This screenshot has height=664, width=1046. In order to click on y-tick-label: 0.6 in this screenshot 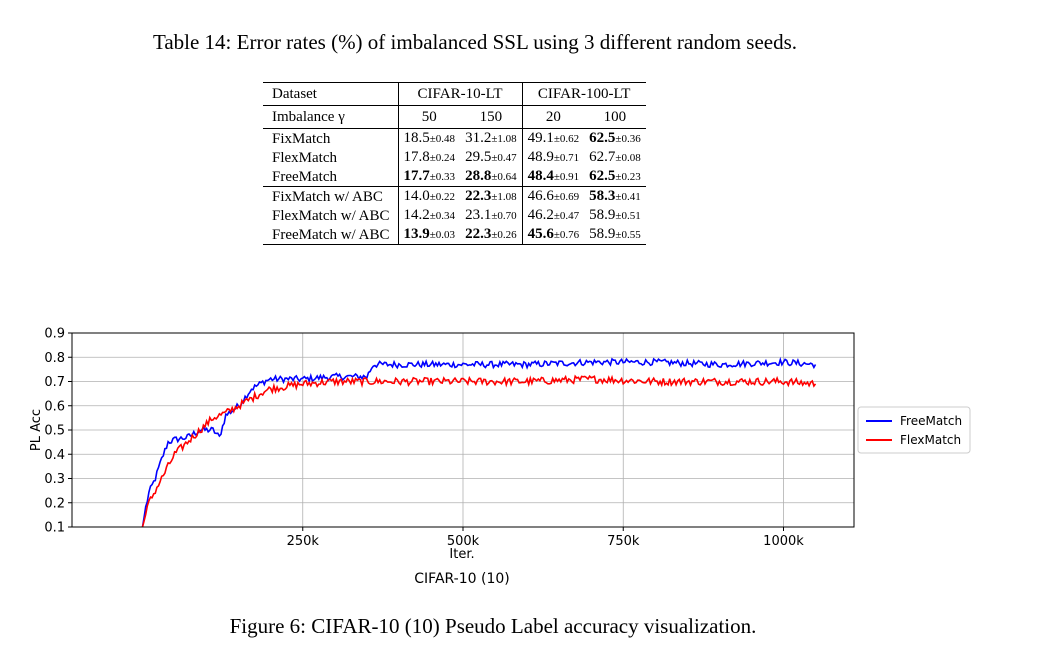, I will do `click(54, 406)`.